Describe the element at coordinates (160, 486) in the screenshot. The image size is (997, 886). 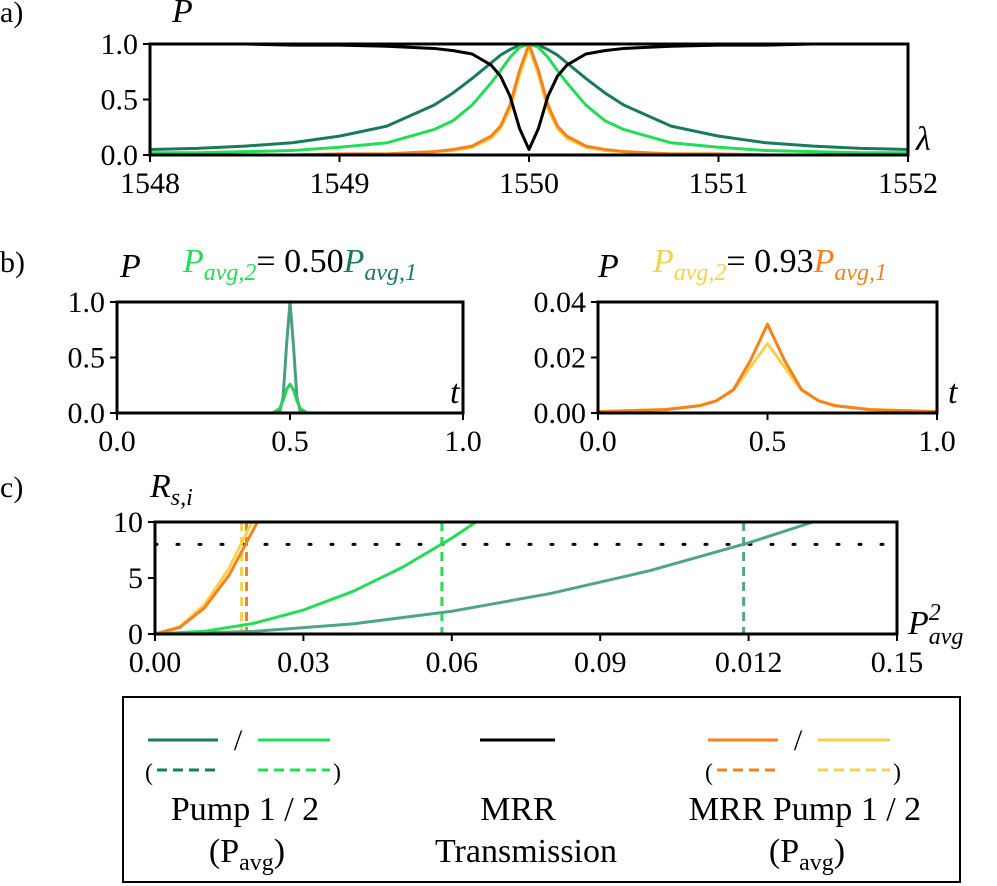
I see `y-axis-symbol: R` at that location.